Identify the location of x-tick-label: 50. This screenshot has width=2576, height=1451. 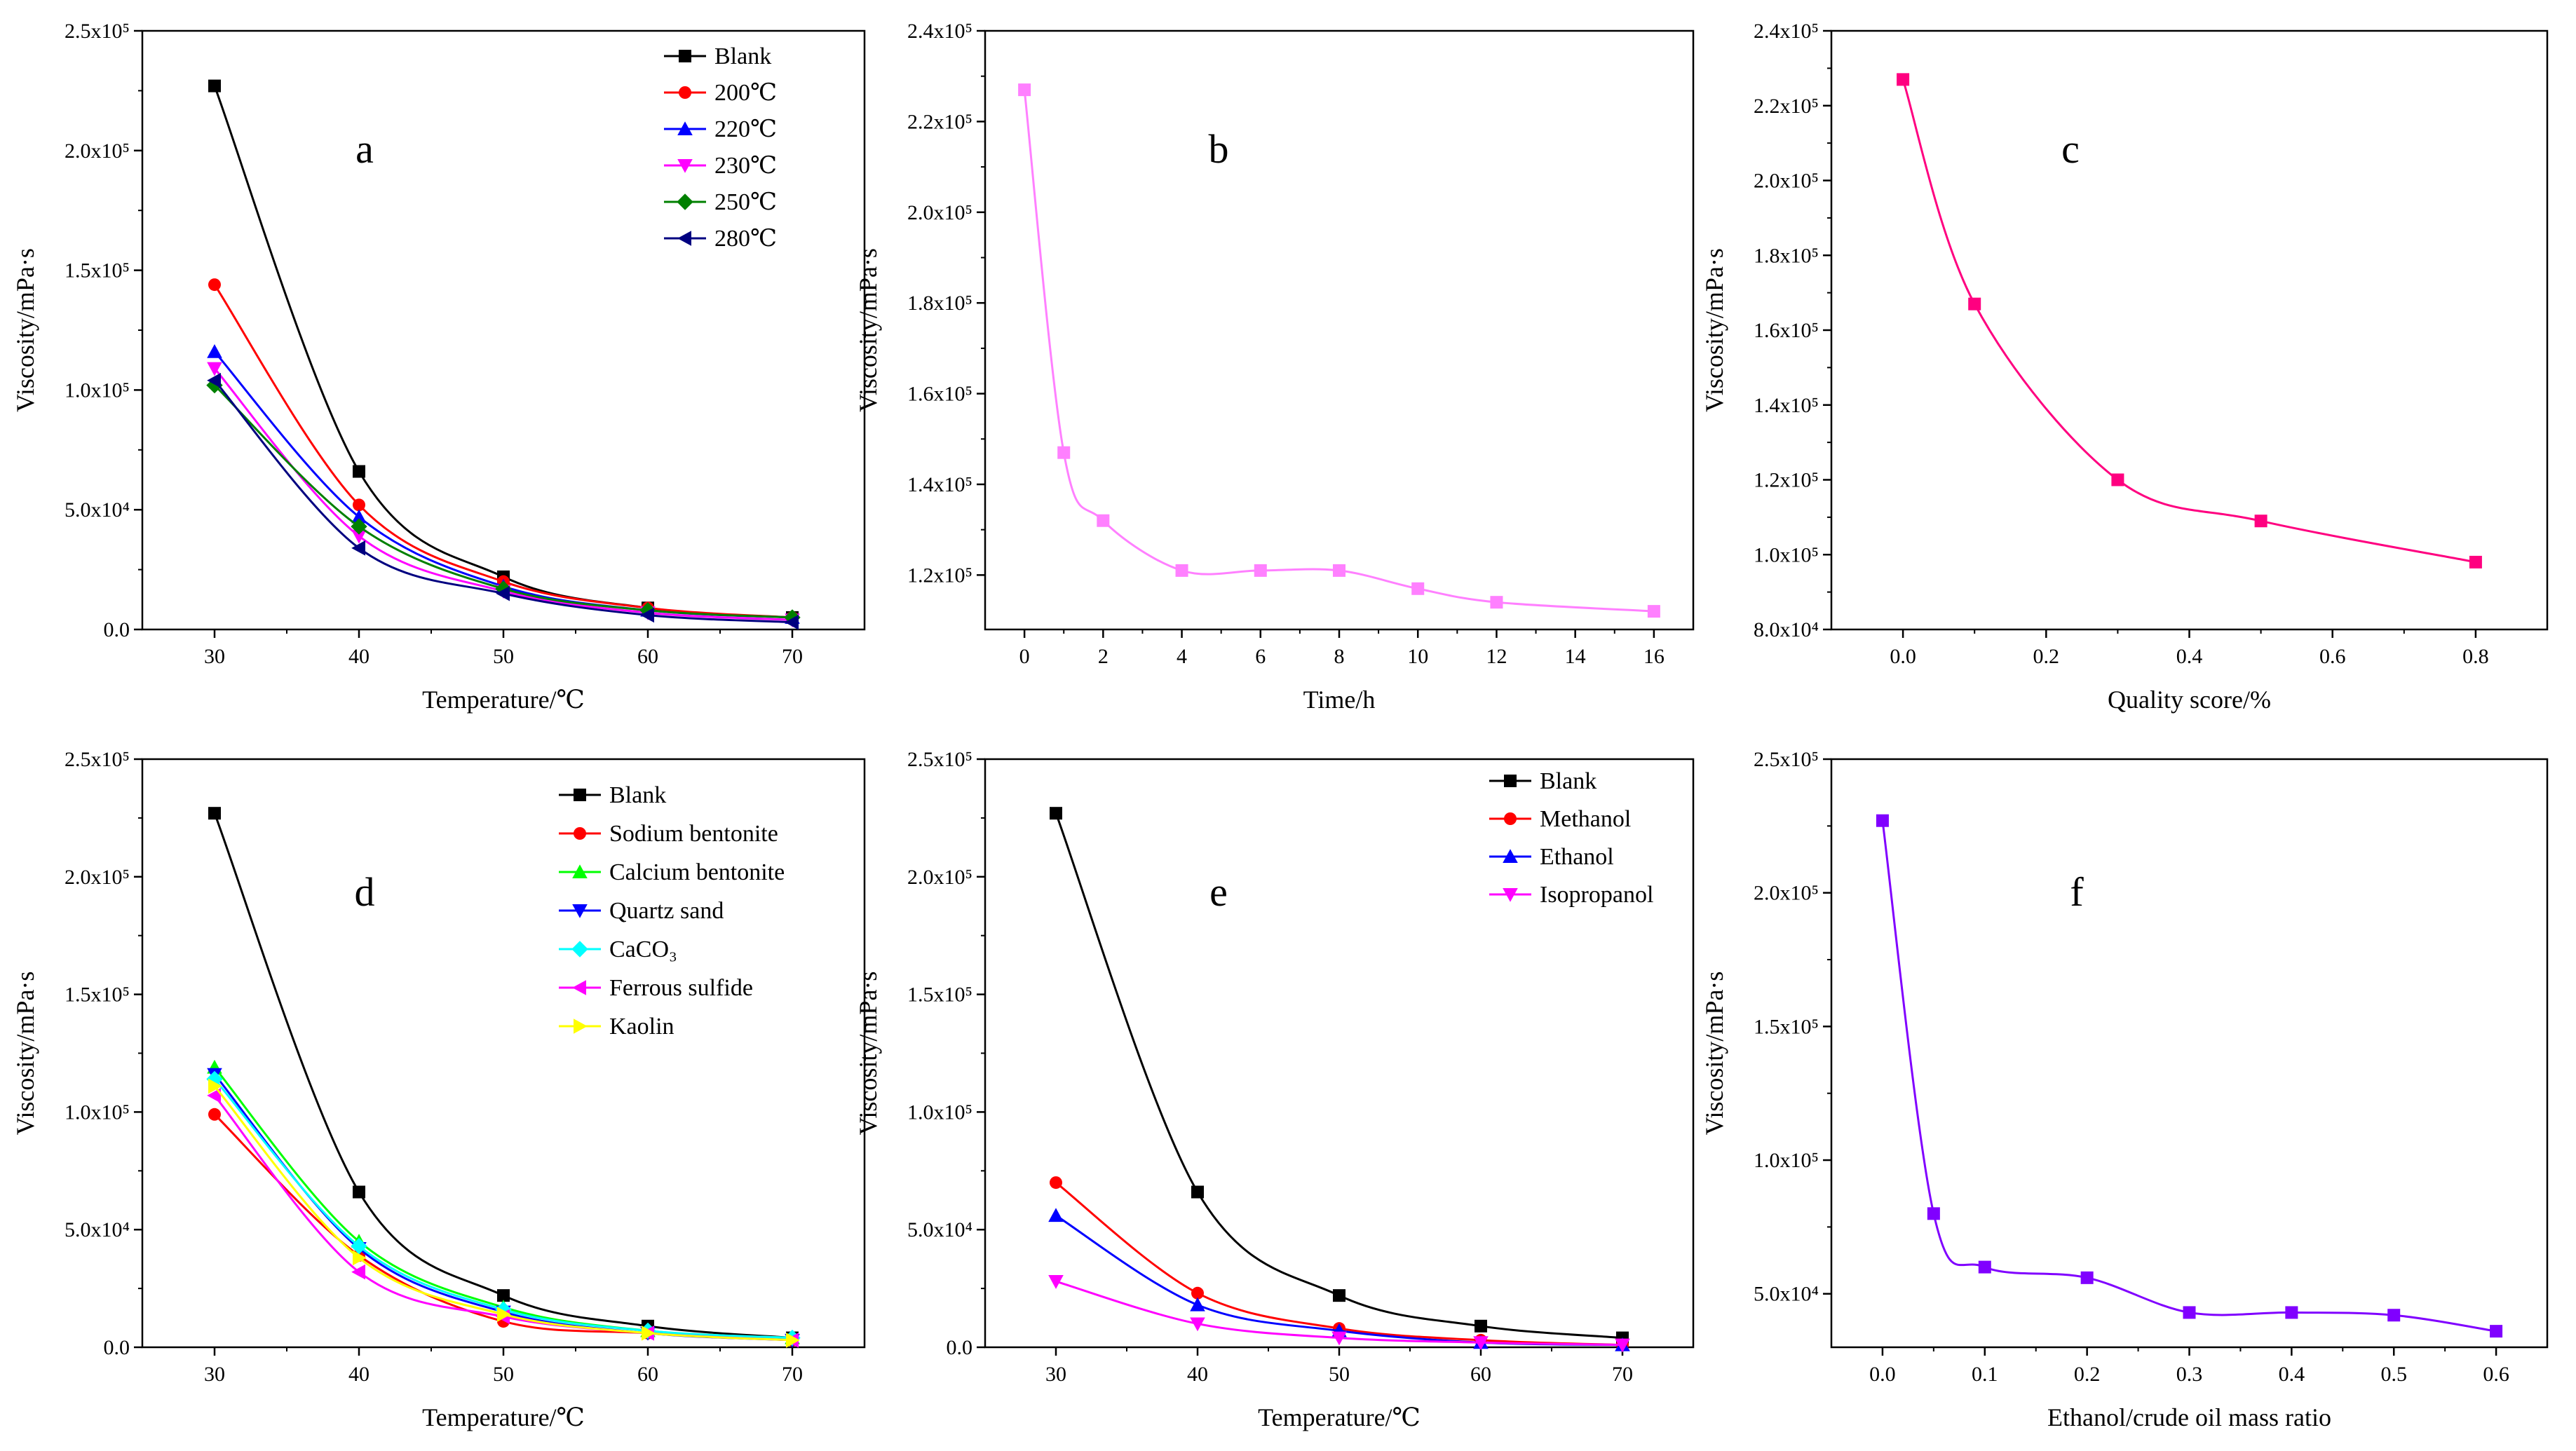
(503, 1375).